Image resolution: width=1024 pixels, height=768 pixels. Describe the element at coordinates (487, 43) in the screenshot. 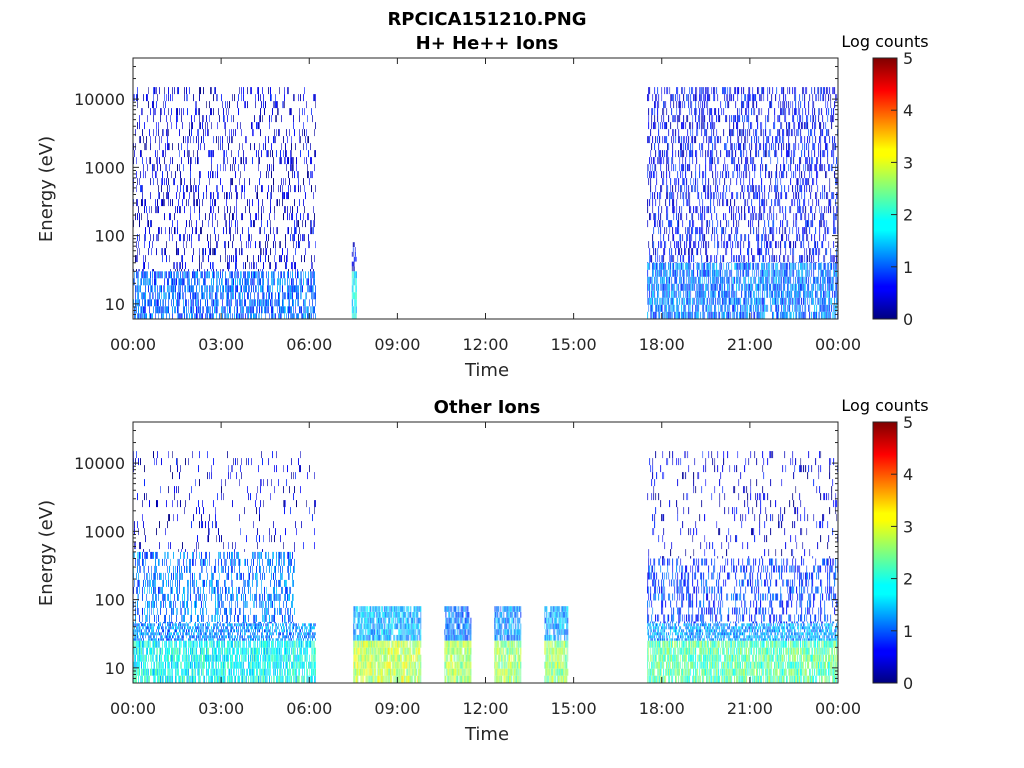

I see `panel-title: H+ He++ Ions` at that location.